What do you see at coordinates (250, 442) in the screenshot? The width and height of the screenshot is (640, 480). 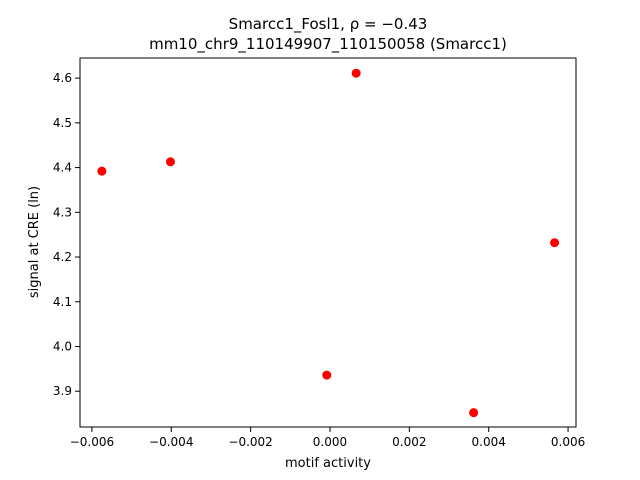 I see `x-tick-label: −0.002` at bounding box center [250, 442].